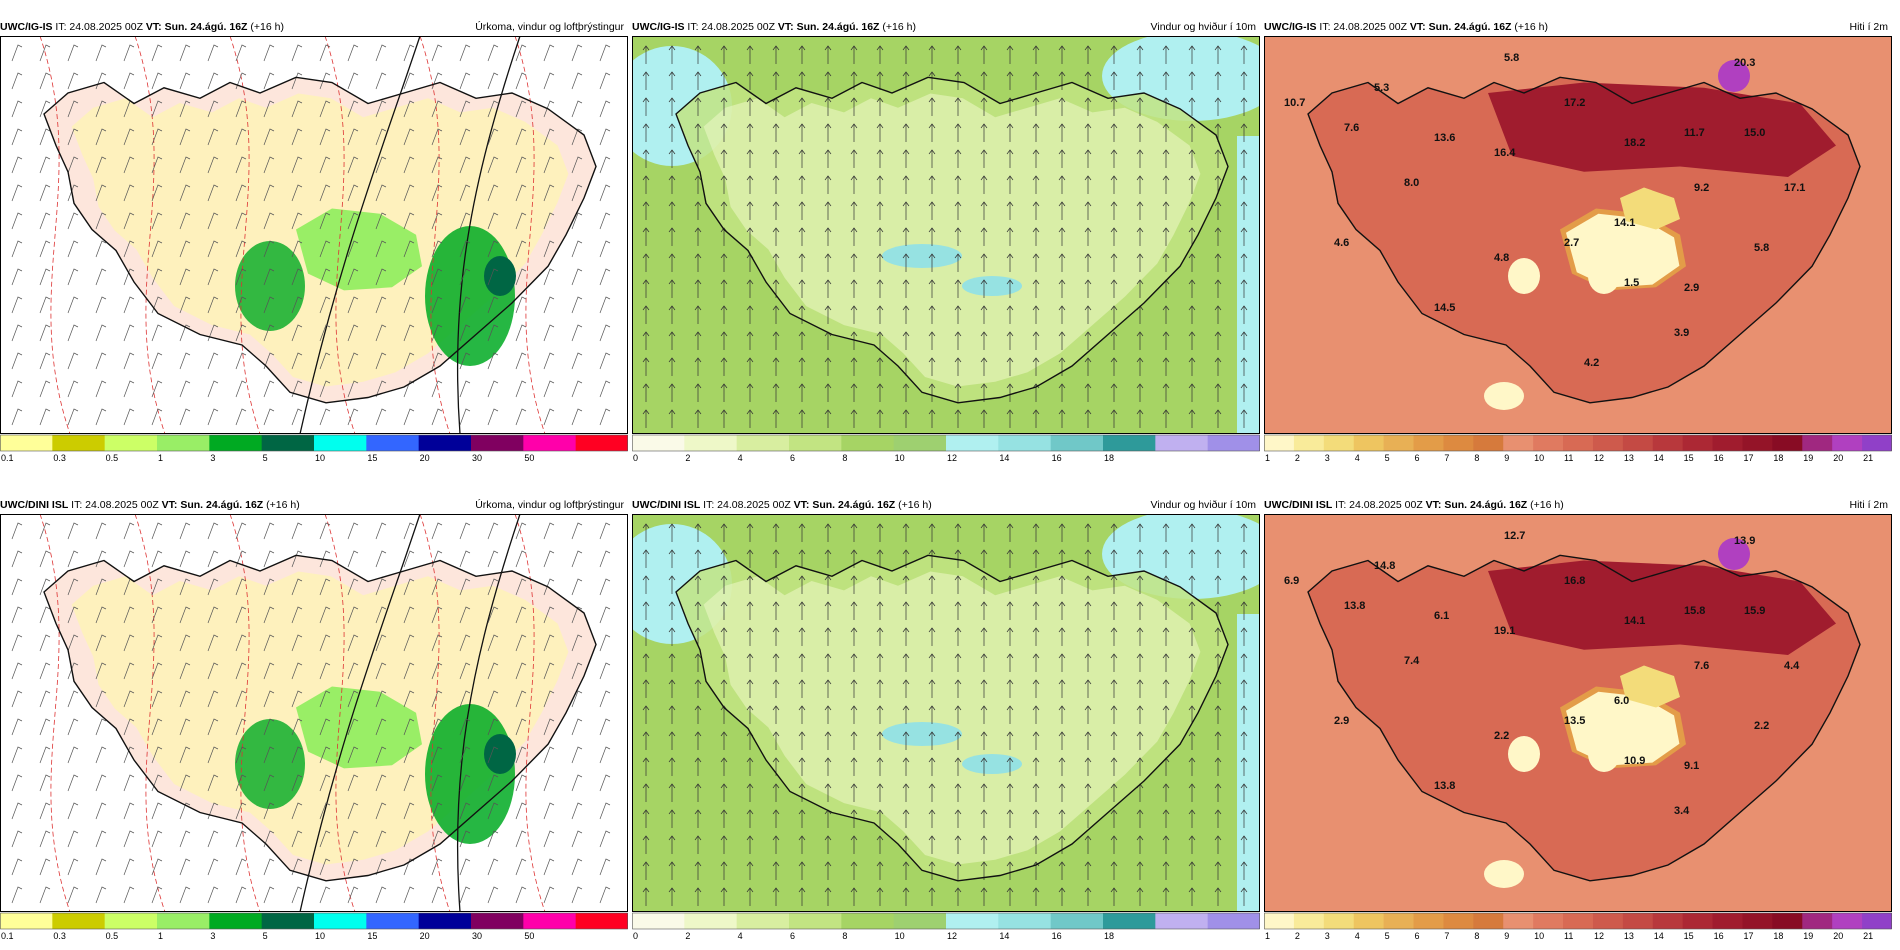 This screenshot has width=1900, height=950. What do you see at coordinates (549, 505) in the screenshot?
I see `panel-title: Úrkoma, vindur og loftþrýstingur` at bounding box center [549, 505].